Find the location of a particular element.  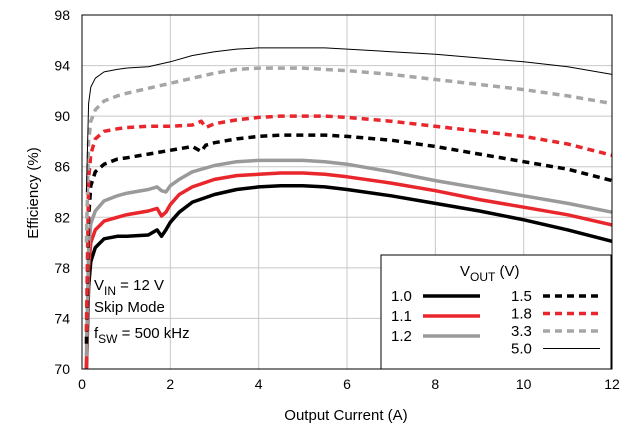

legend-label-1.2: 1.2 is located at coordinates (401, 336).